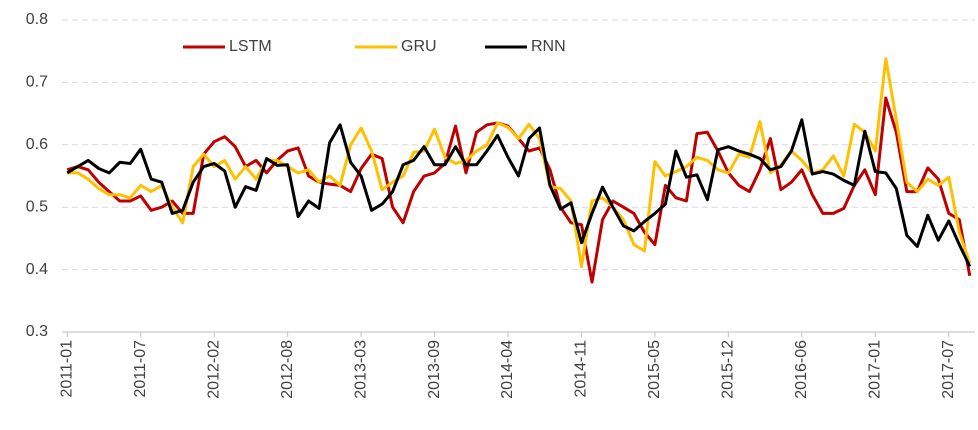 This screenshot has width=978, height=430. Describe the element at coordinates (287, 369) in the screenshot. I see `x-tick-label: 2012-08` at that location.